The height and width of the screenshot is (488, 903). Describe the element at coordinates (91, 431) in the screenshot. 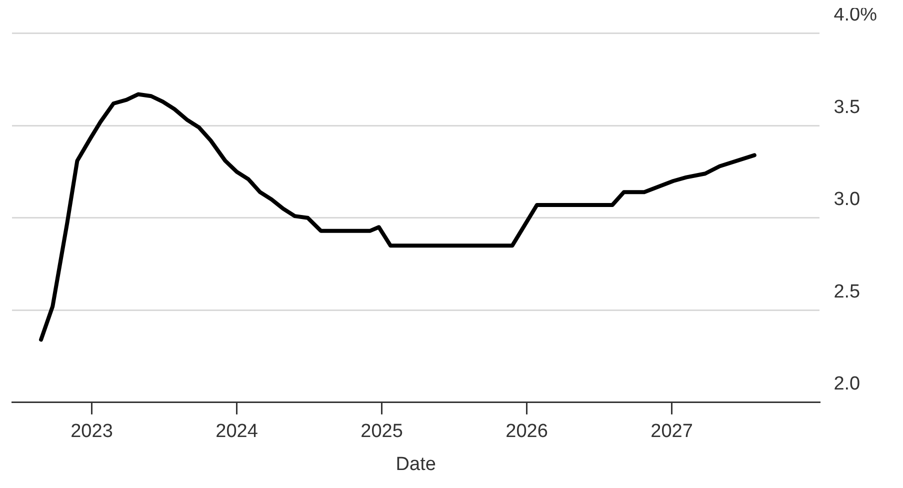

I see `x-tick-label: 2023` at that location.